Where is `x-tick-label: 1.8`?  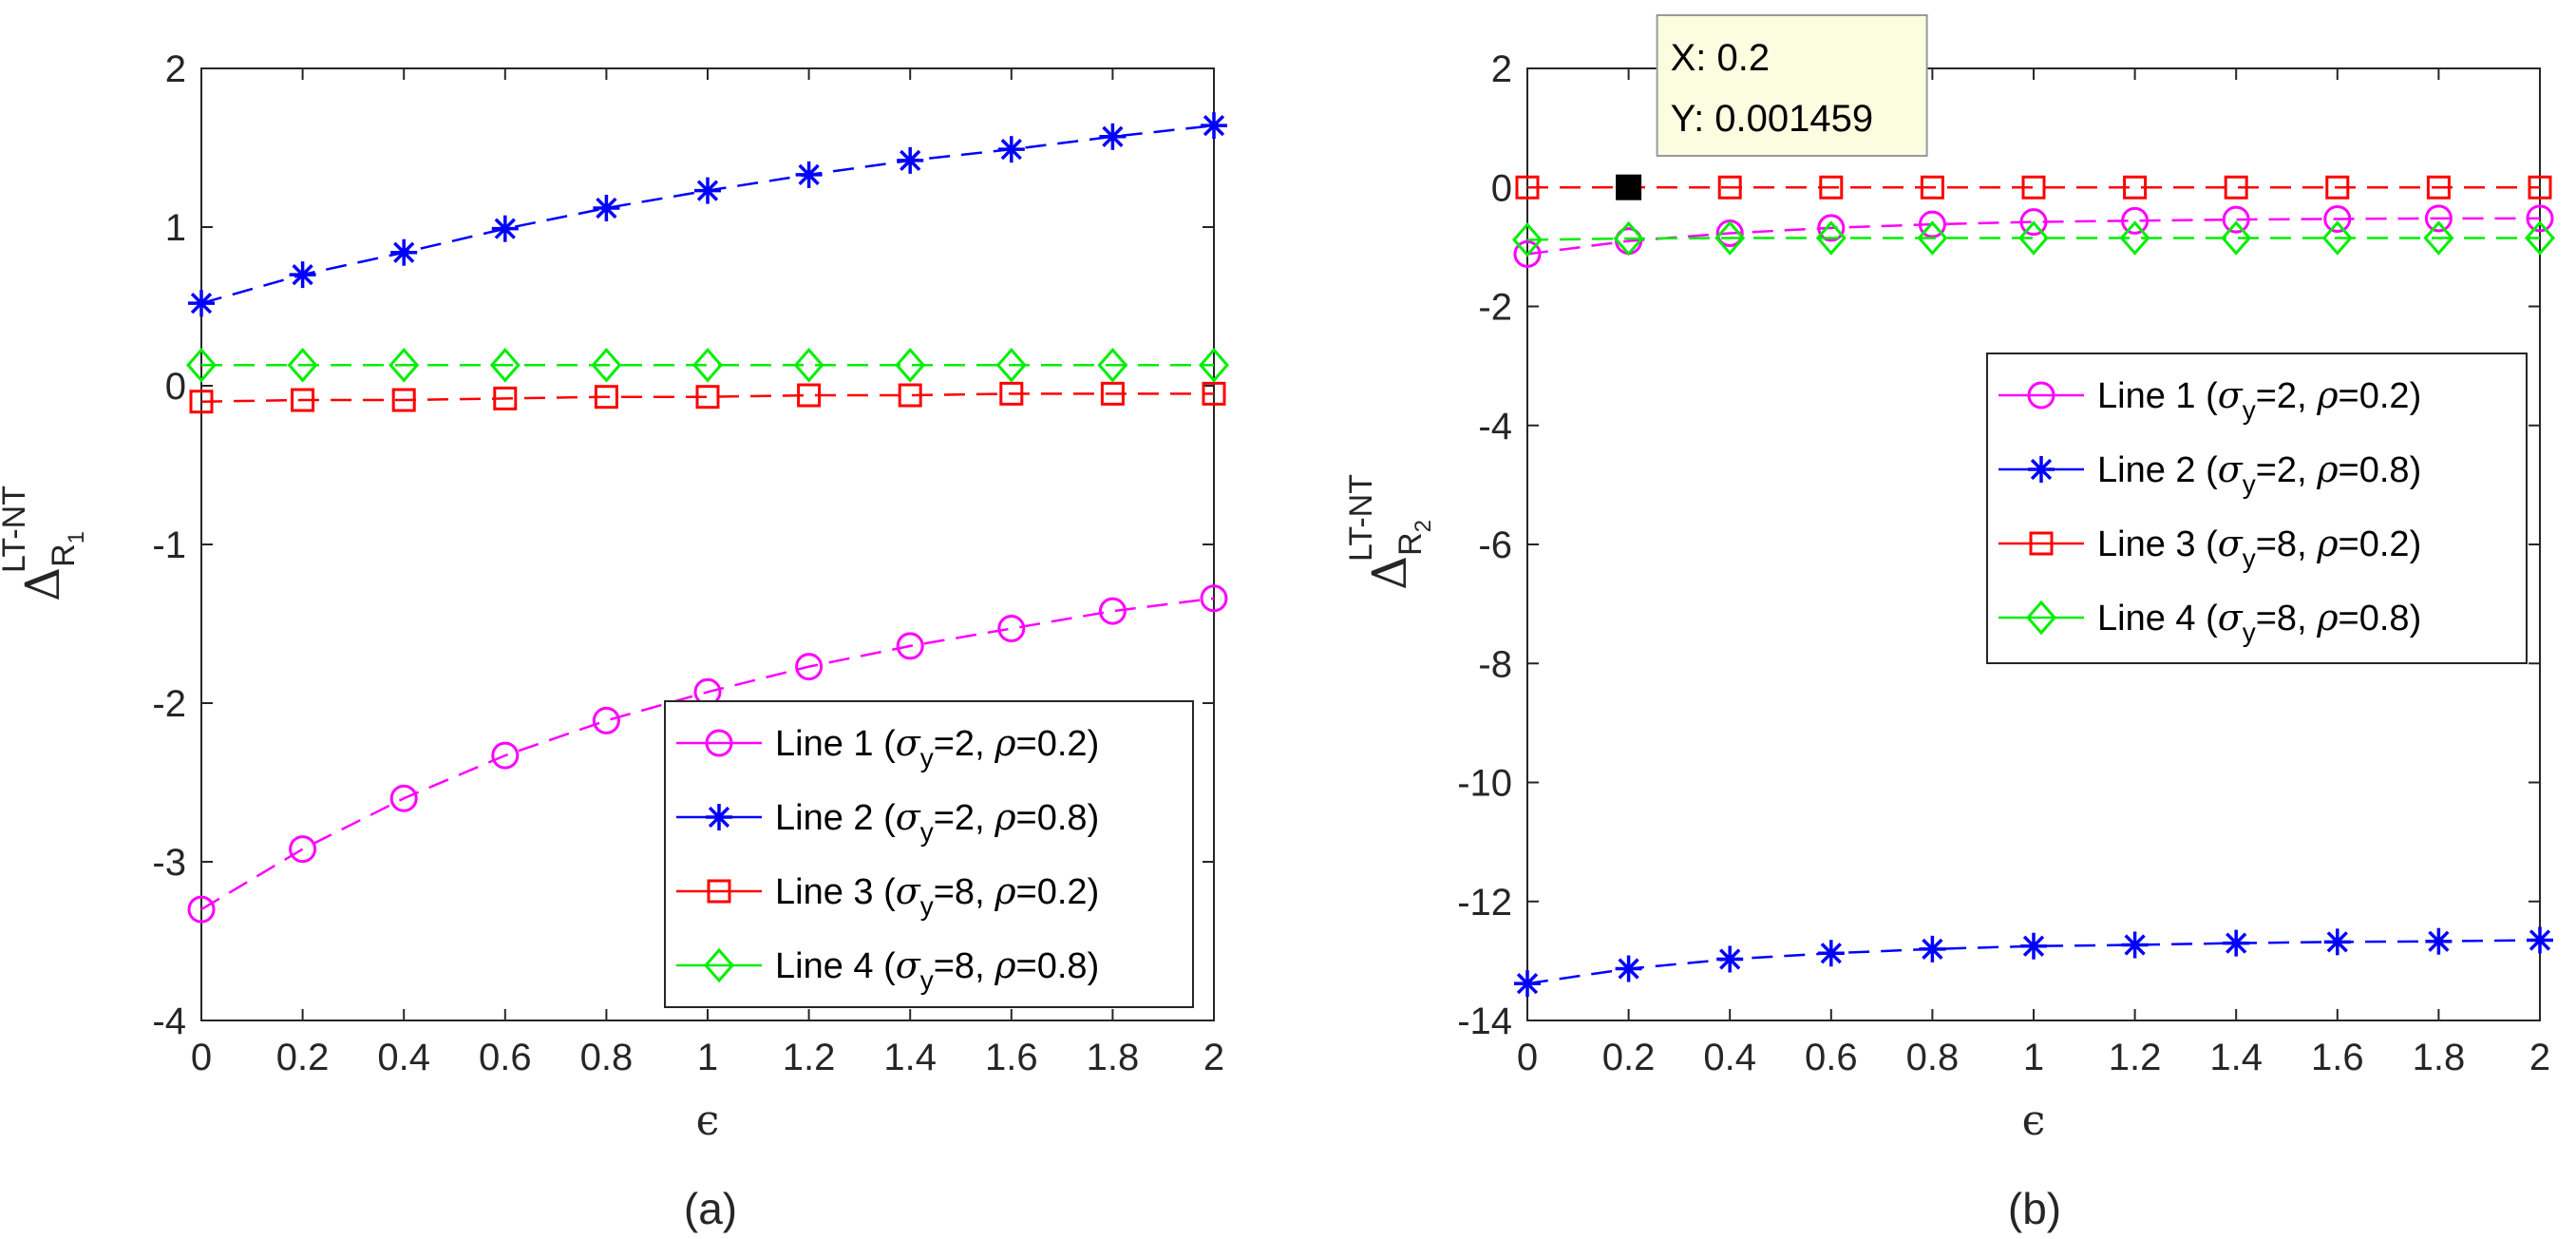 x-tick-label: 1.8 is located at coordinates (1113, 1058).